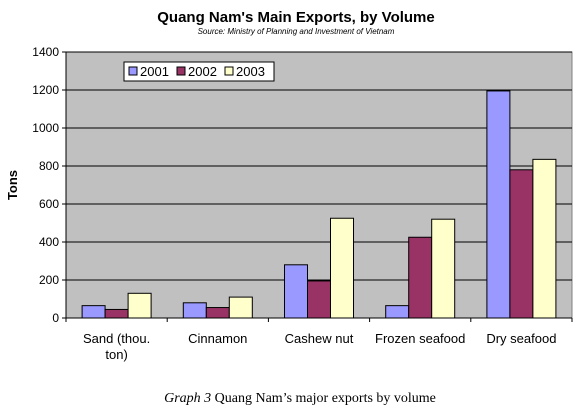 The width and height of the screenshot is (584, 414). Describe the element at coordinates (55, 318) in the screenshot. I see `y-tick-label: 0` at that location.